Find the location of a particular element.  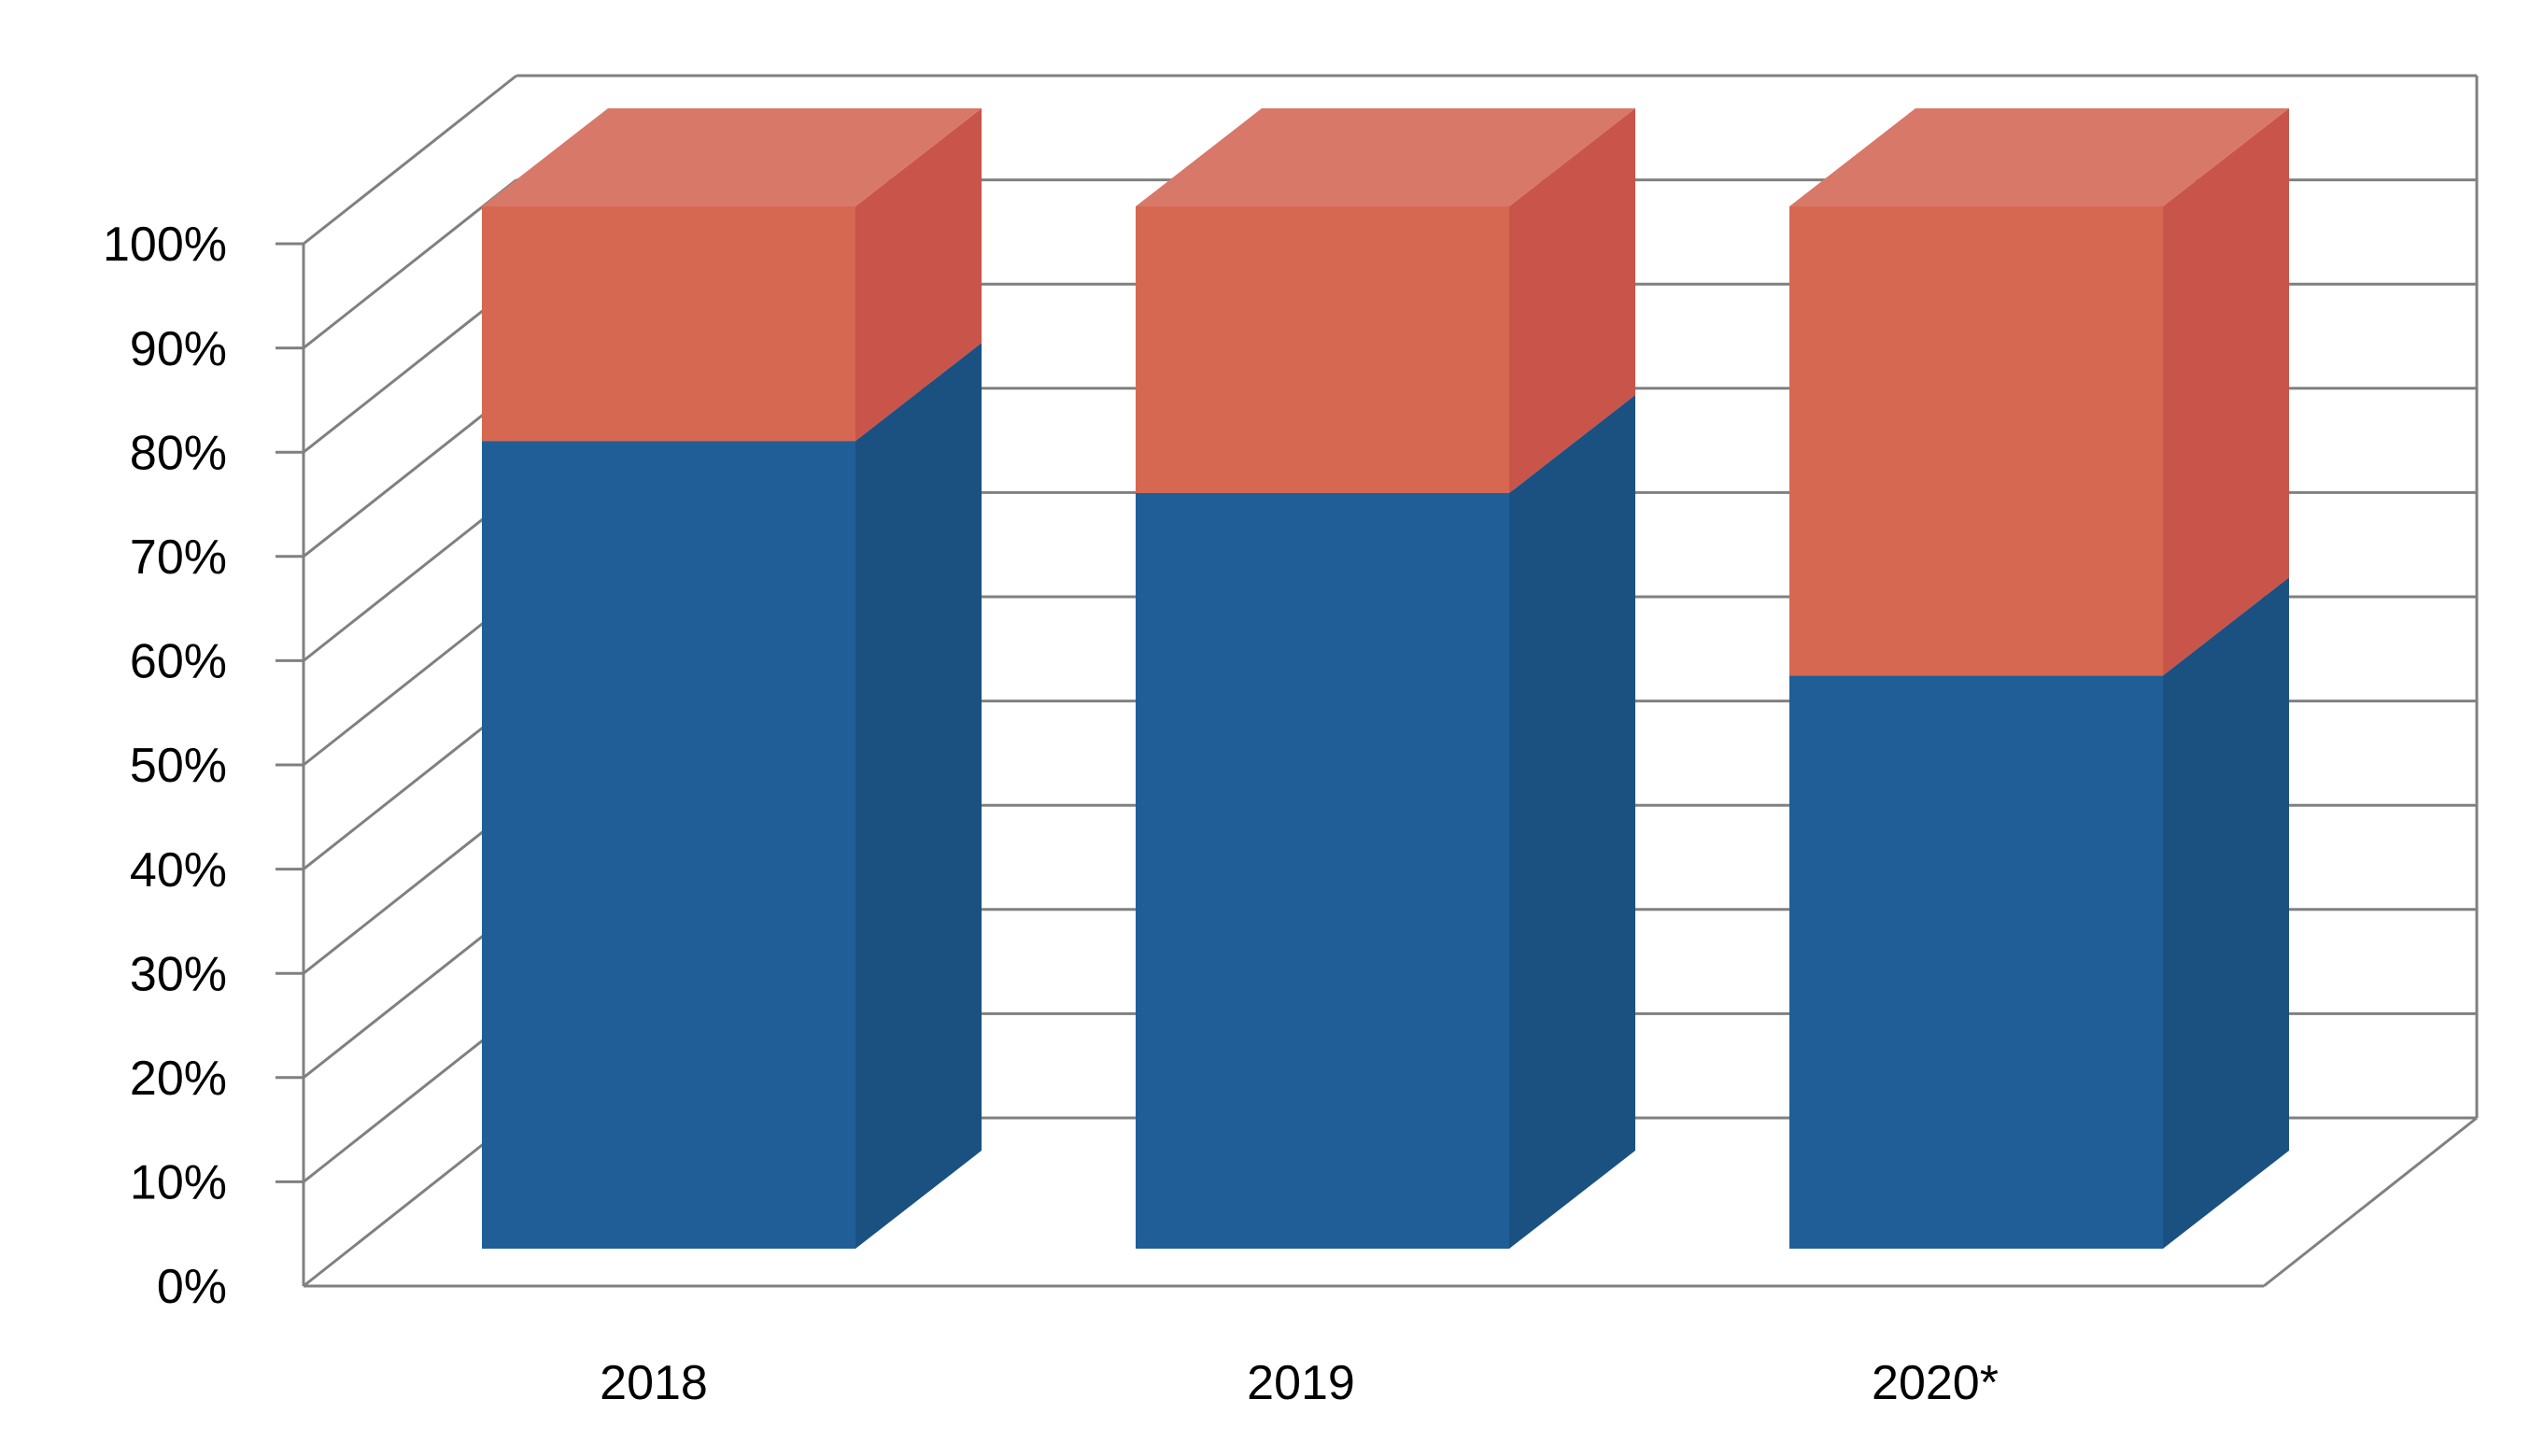

y-axis-tick-label-80: 80% is located at coordinates (179, 453).